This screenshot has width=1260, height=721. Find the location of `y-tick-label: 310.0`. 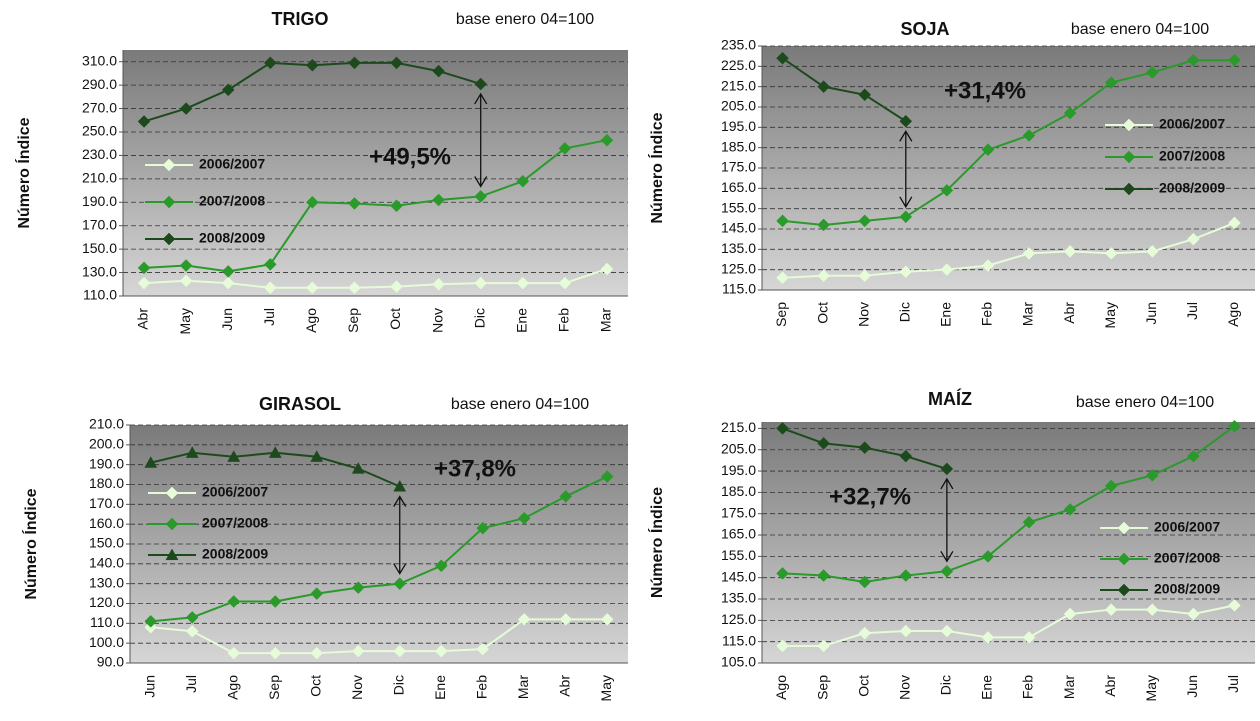

y-tick-label: 310.0 is located at coordinates (99, 60).